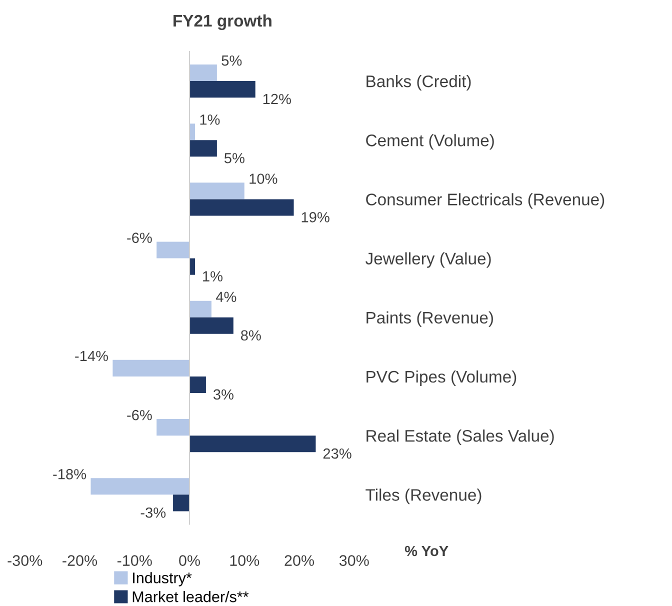 The width and height of the screenshot is (672, 606). What do you see at coordinates (190, 596) in the screenshot?
I see `legend-label: Market leader/s**` at bounding box center [190, 596].